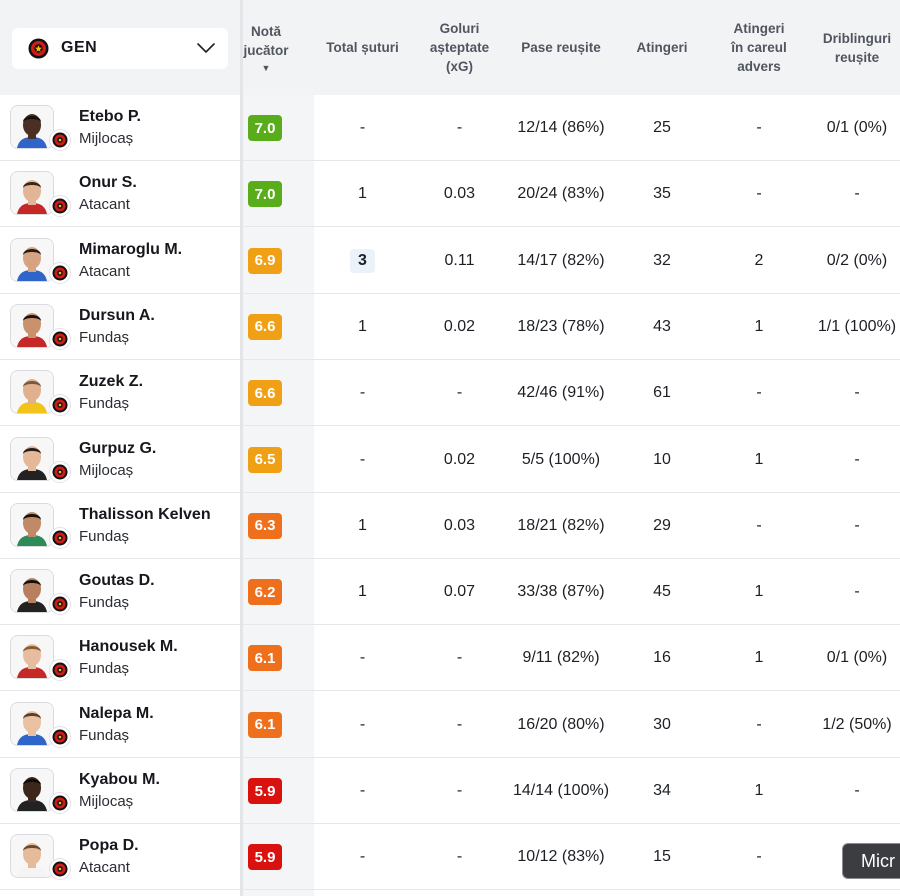  What do you see at coordinates (108, 183) in the screenshot?
I see `player-name: Onur S.` at bounding box center [108, 183].